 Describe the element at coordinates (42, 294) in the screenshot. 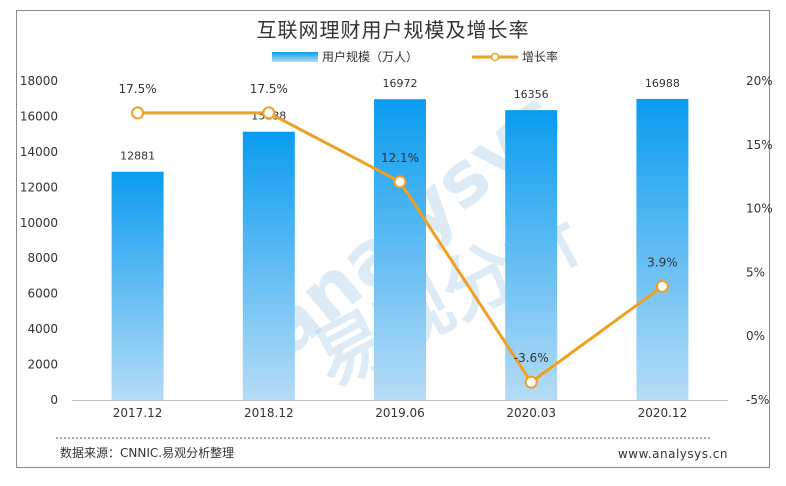

I see `y-left-tick-label: 6000` at that location.